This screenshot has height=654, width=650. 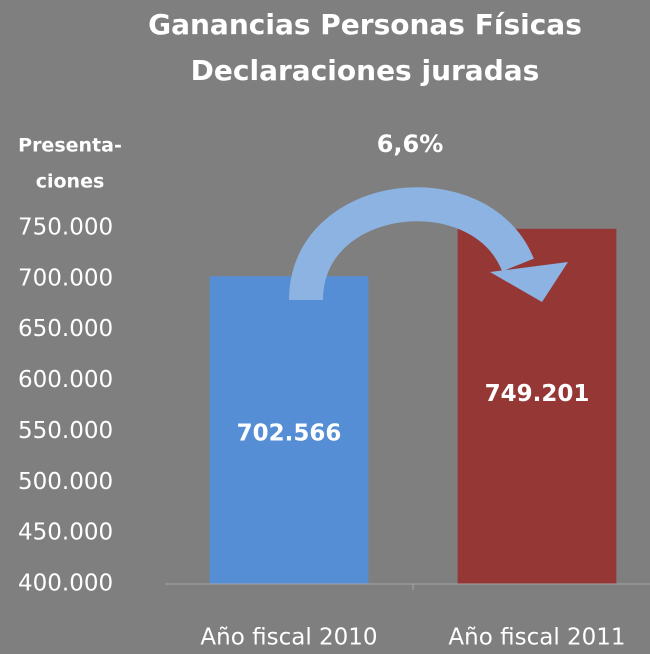 I want to click on growth-arrowhead, so click(x=529, y=282).